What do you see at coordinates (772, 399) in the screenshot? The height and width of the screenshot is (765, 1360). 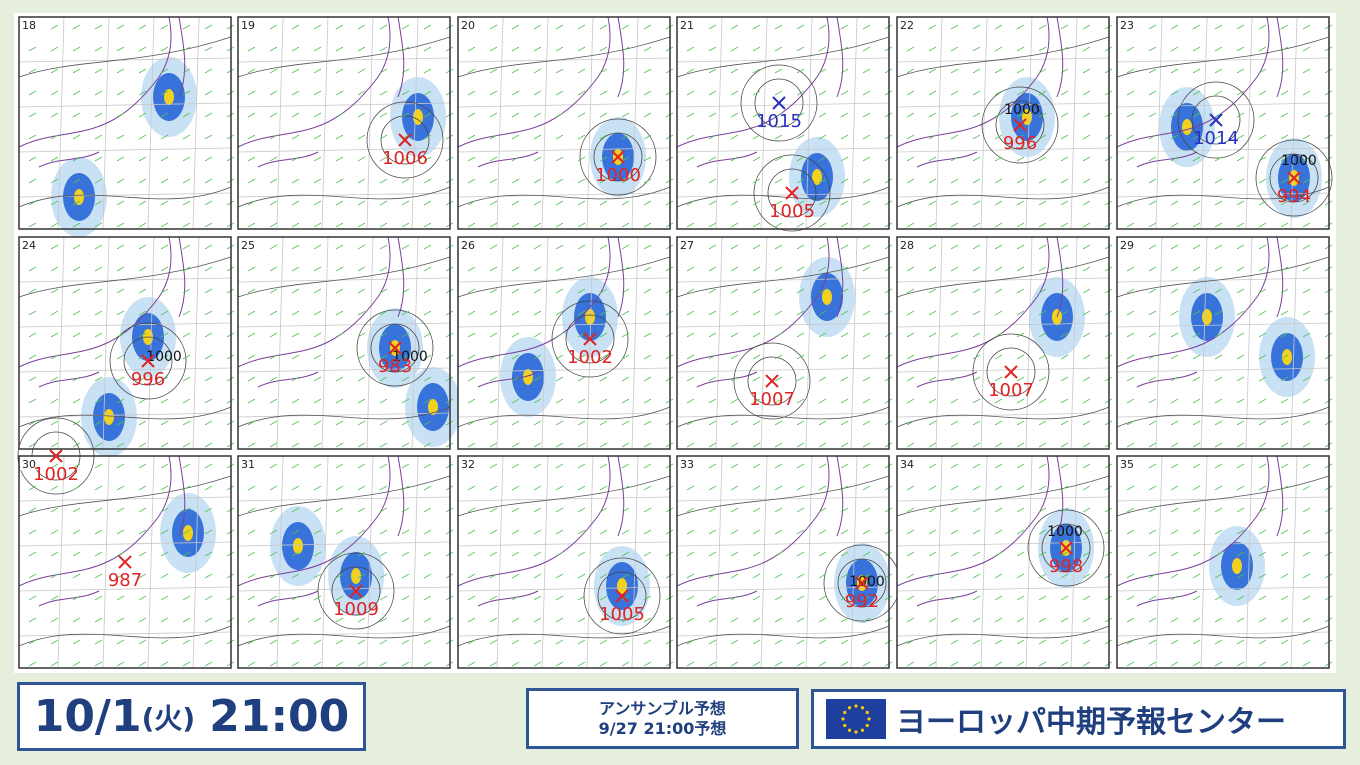 I see `low-pressure-label: 1007` at bounding box center [772, 399].